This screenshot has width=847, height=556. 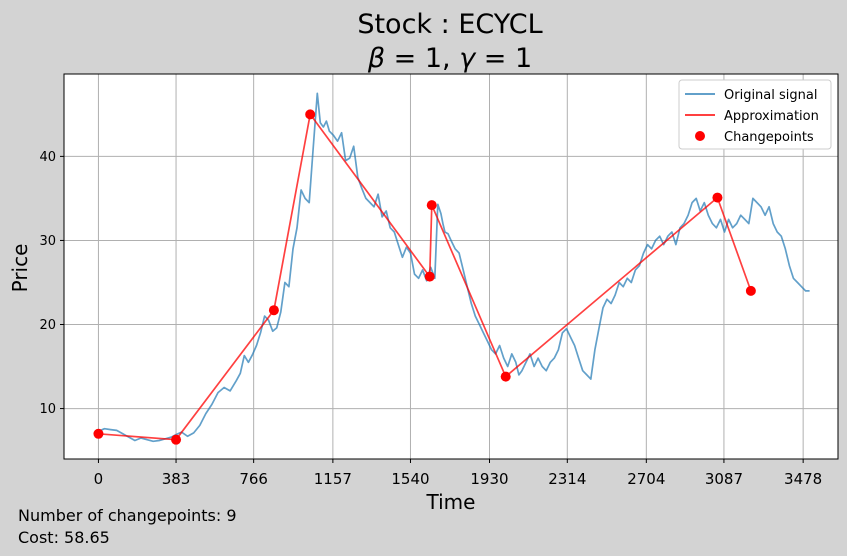 What do you see at coordinates (176, 479) in the screenshot?
I see `x-tick-label: 383` at bounding box center [176, 479].